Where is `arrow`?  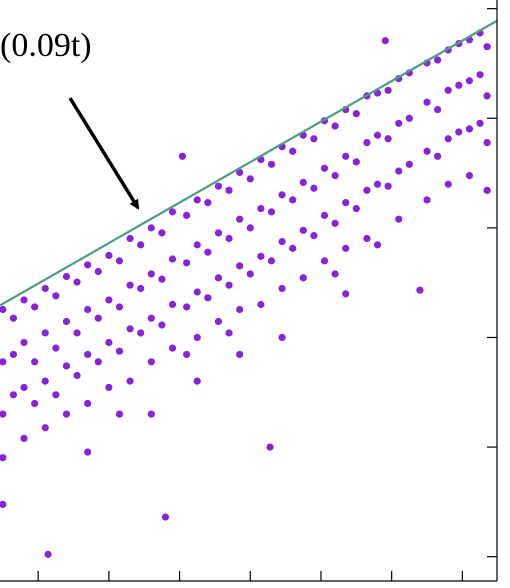 arrow is located at coordinates (104, 153).